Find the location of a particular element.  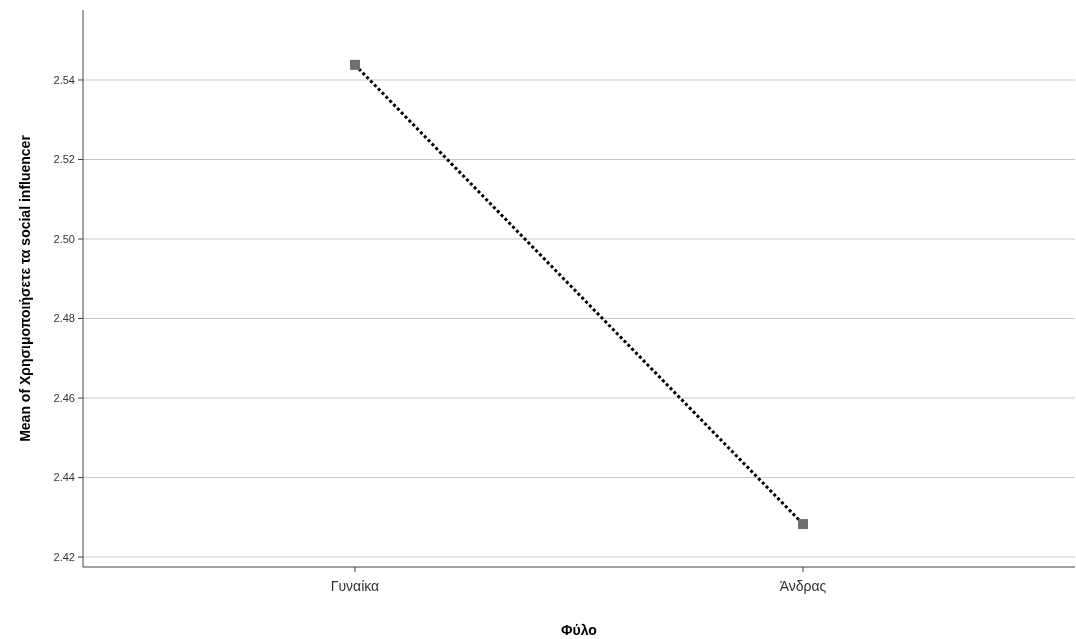

x-tick-label: Γυναίκα is located at coordinates (355, 586).